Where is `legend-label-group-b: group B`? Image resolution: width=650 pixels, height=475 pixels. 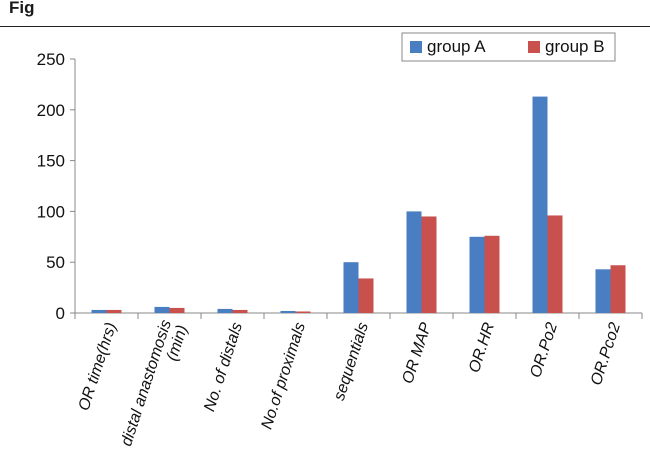
legend-label-group-b: group B is located at coordinates (575, 46).